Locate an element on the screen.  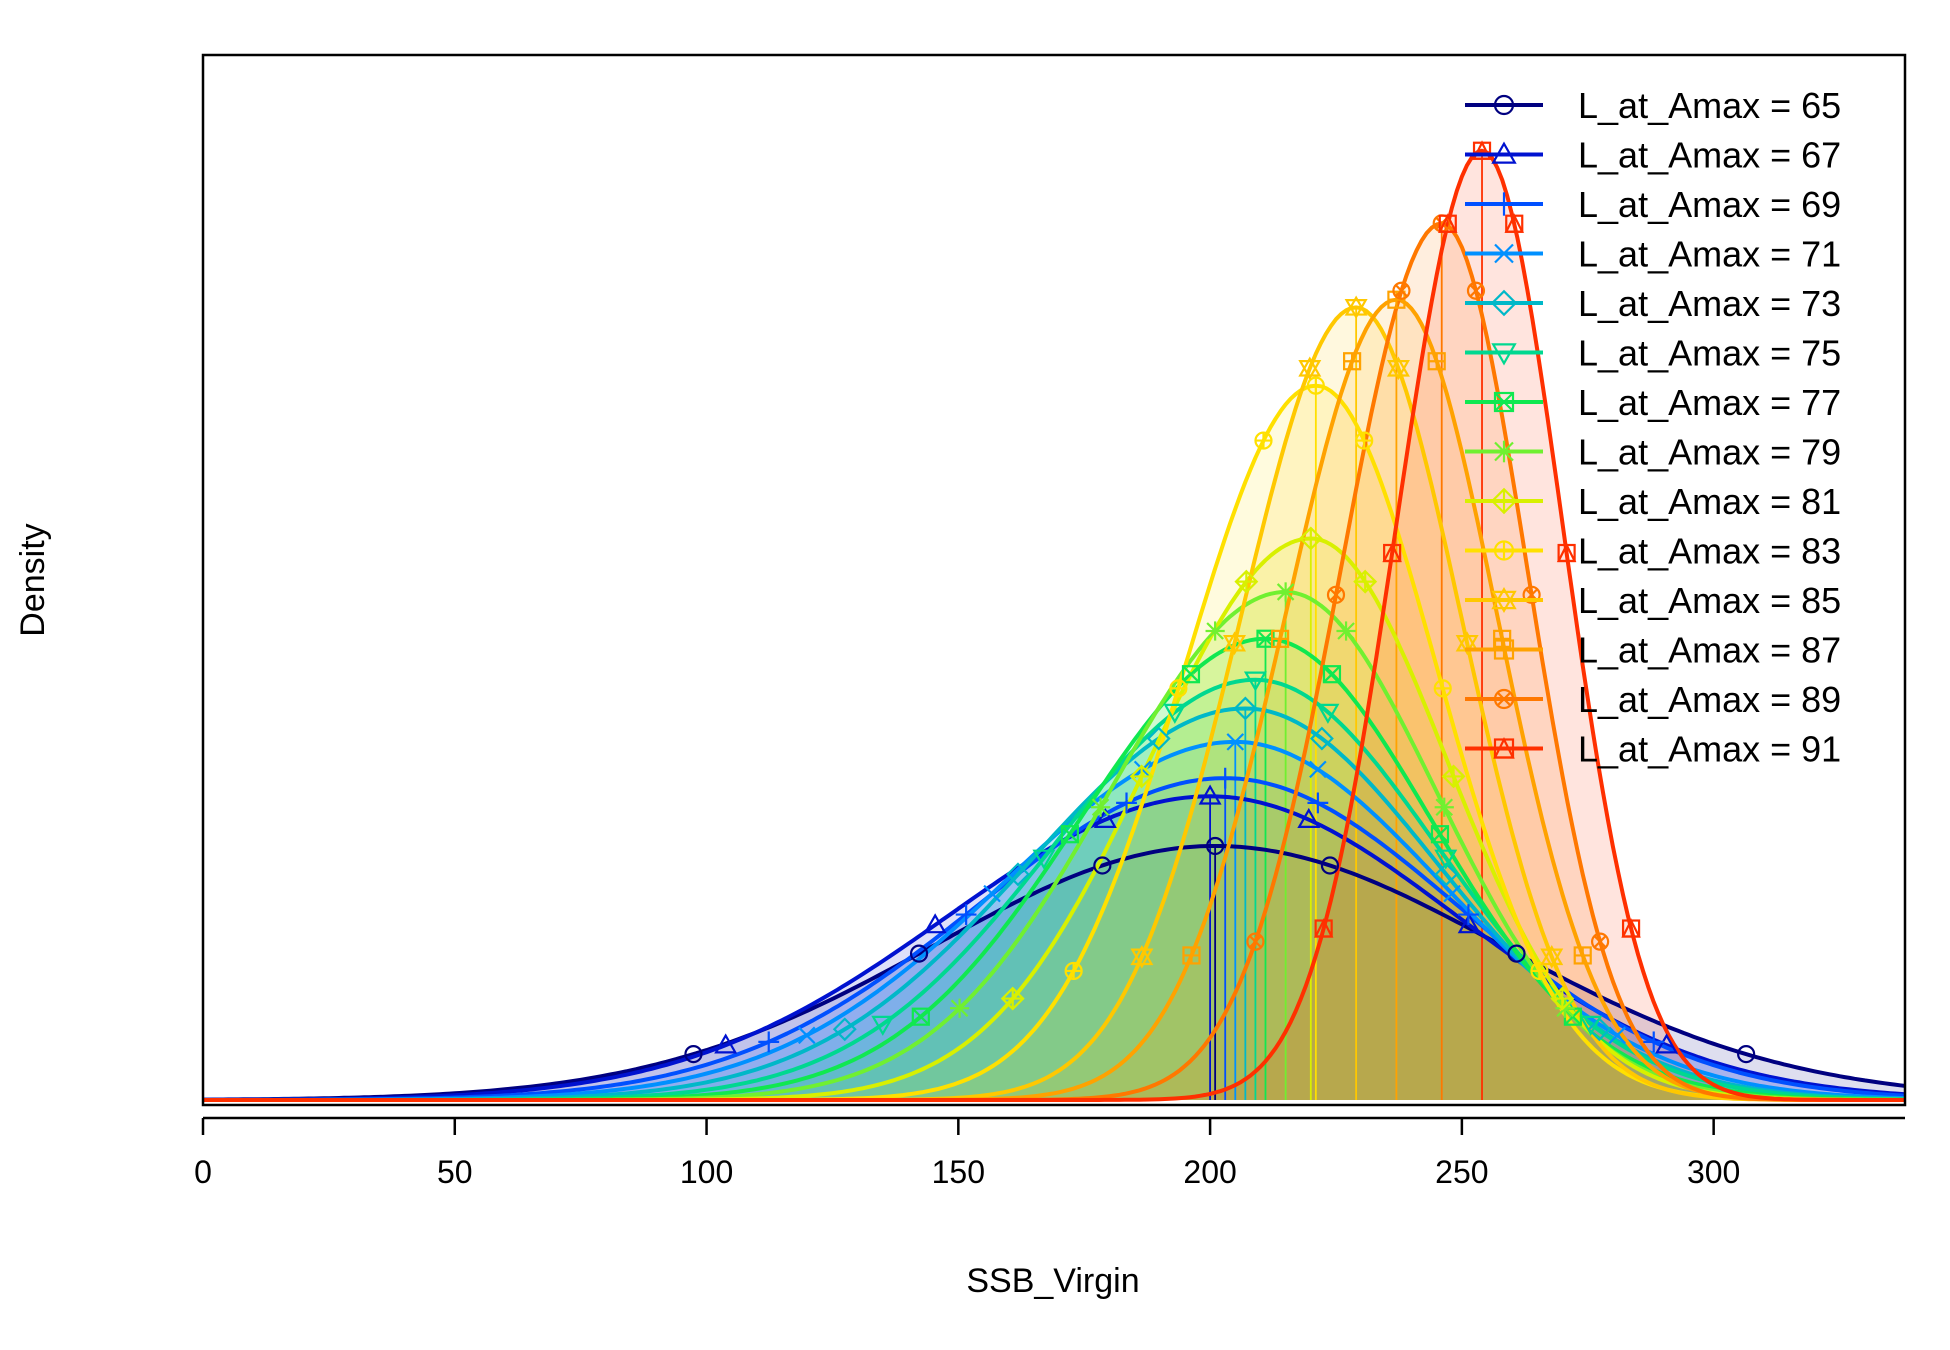
x-tick-label: 150 is located at coordinates (958, 1172).